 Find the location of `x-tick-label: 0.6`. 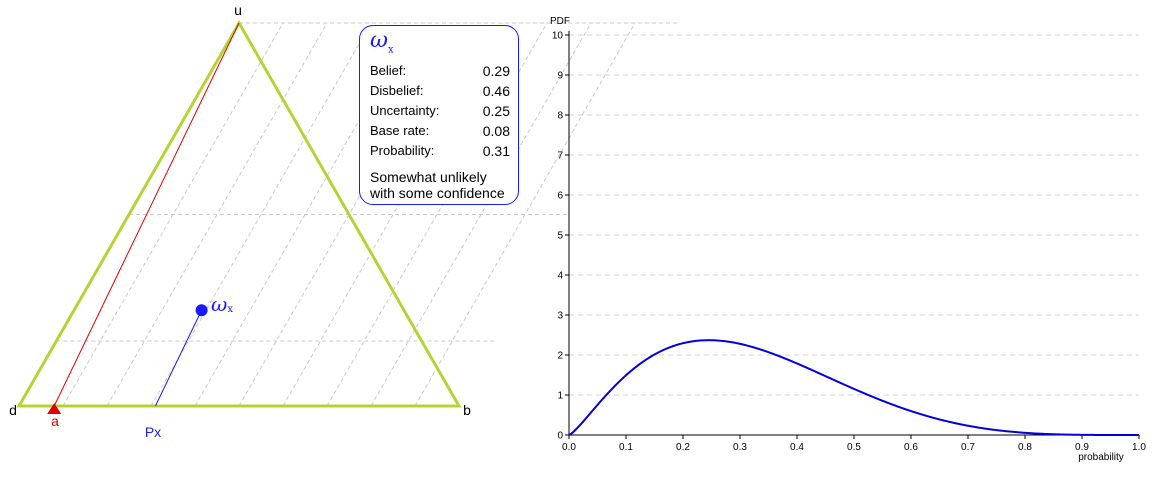

x-tick-label: 0.6 is located at coordinates (911, 447).